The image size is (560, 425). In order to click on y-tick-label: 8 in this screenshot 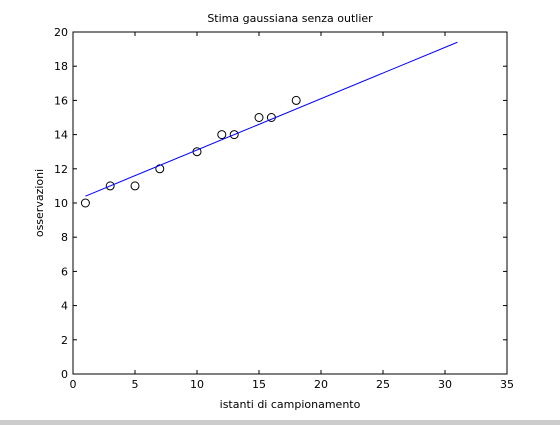, I will do `click(64, 237)`.